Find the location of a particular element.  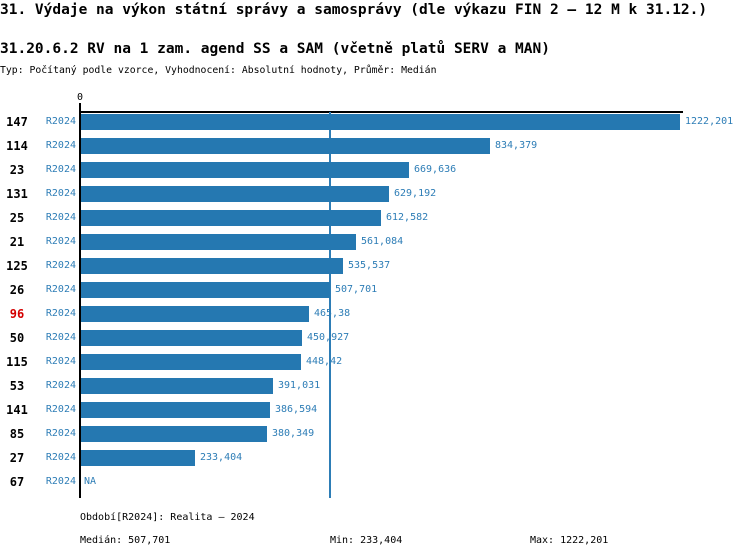

footer-period: Období[R2024]: Realita – 2024 is located at coordinates (167, 517).